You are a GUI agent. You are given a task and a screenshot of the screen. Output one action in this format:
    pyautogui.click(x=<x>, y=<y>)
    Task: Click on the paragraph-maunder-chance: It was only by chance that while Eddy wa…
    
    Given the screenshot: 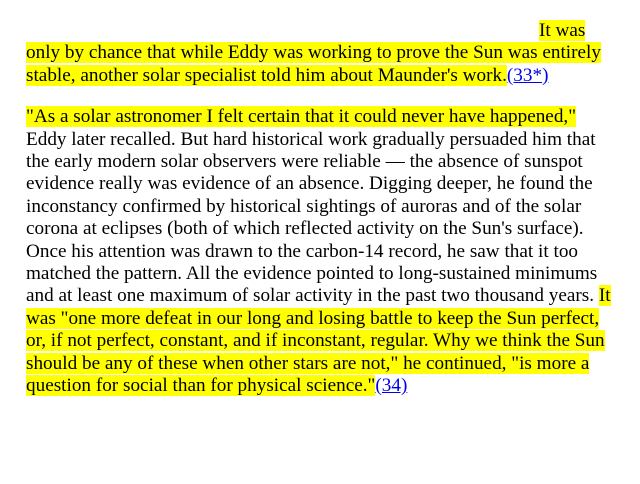 What is the action you would take?
    pyautogui.click(x=323, y=53)
    